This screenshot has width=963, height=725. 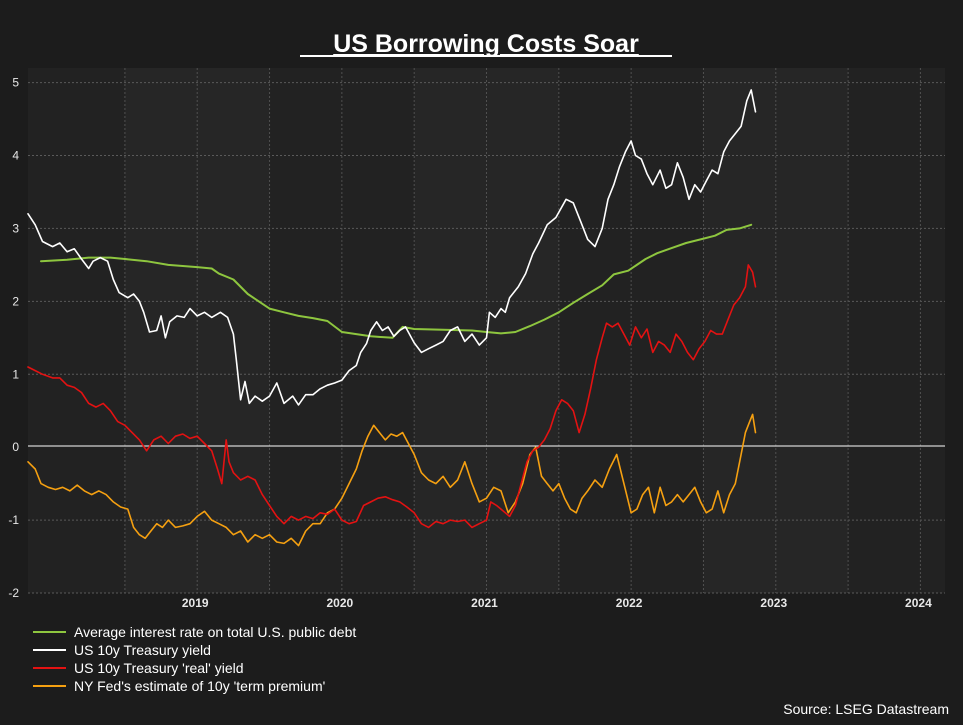 I want to click on y-tick-label: -1, so click(x=13, y=520).